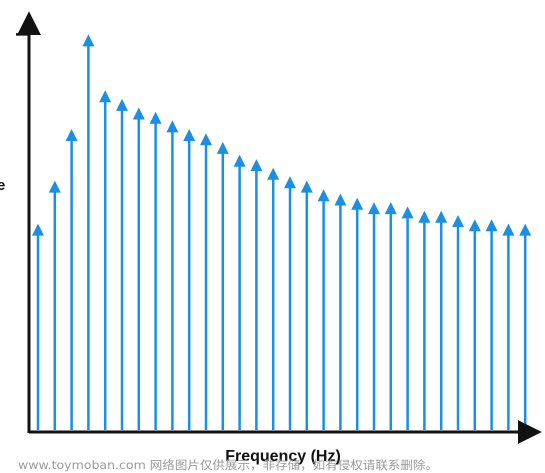  I want to click on x-axis-label: Frequency (Hz), so click(283, 456).